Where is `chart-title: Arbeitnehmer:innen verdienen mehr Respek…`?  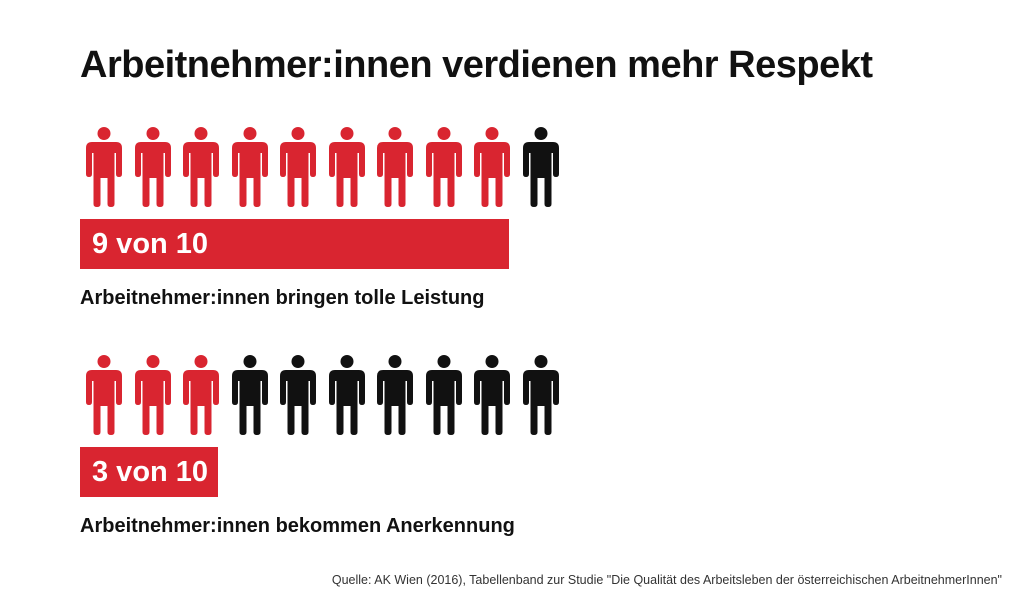
chart-title: Arbeitnehmer:innen verdienen mehr Respek… is located at coordinates (476, 65).